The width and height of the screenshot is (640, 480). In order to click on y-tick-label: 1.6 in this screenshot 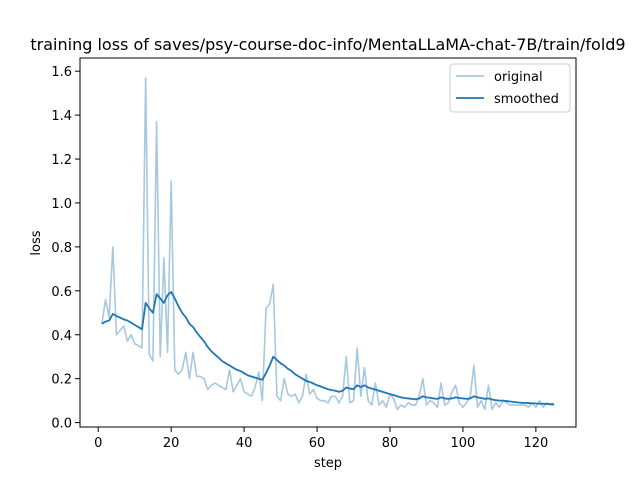, I will do `click(61, 72)`.